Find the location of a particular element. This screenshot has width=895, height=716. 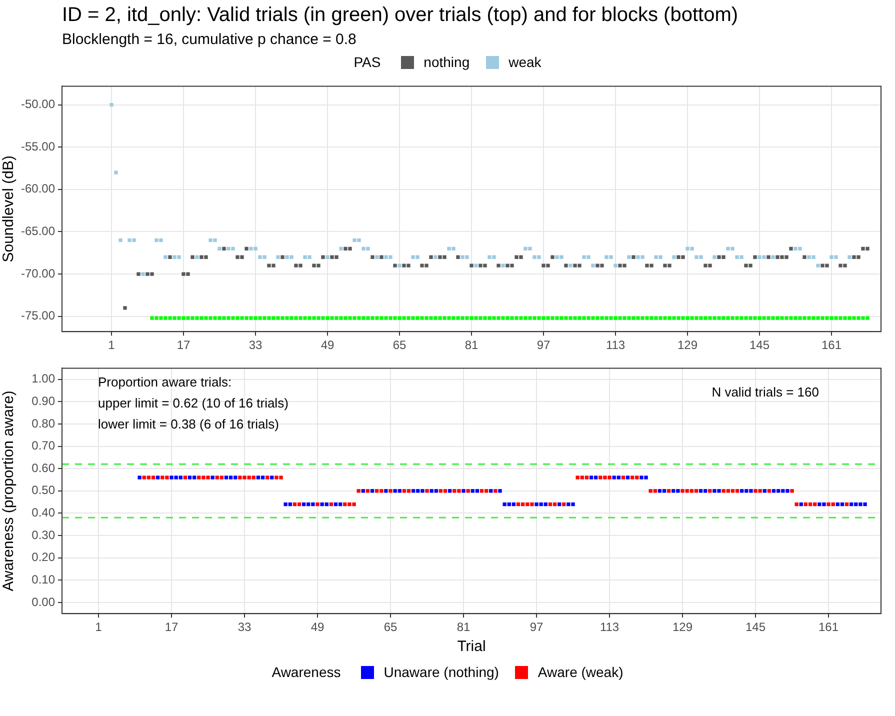

y-tick-label: -50.00 is located at coordinates (38, 104).